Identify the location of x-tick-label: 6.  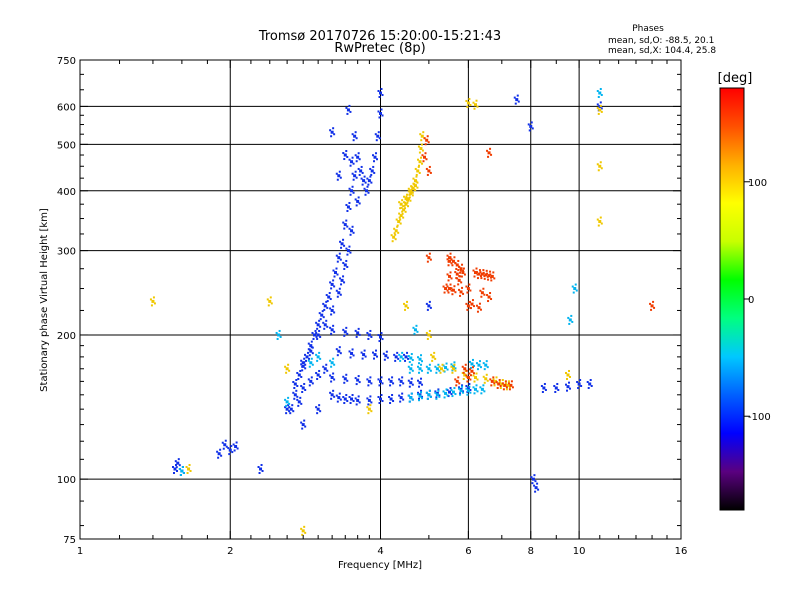
(468, 551).